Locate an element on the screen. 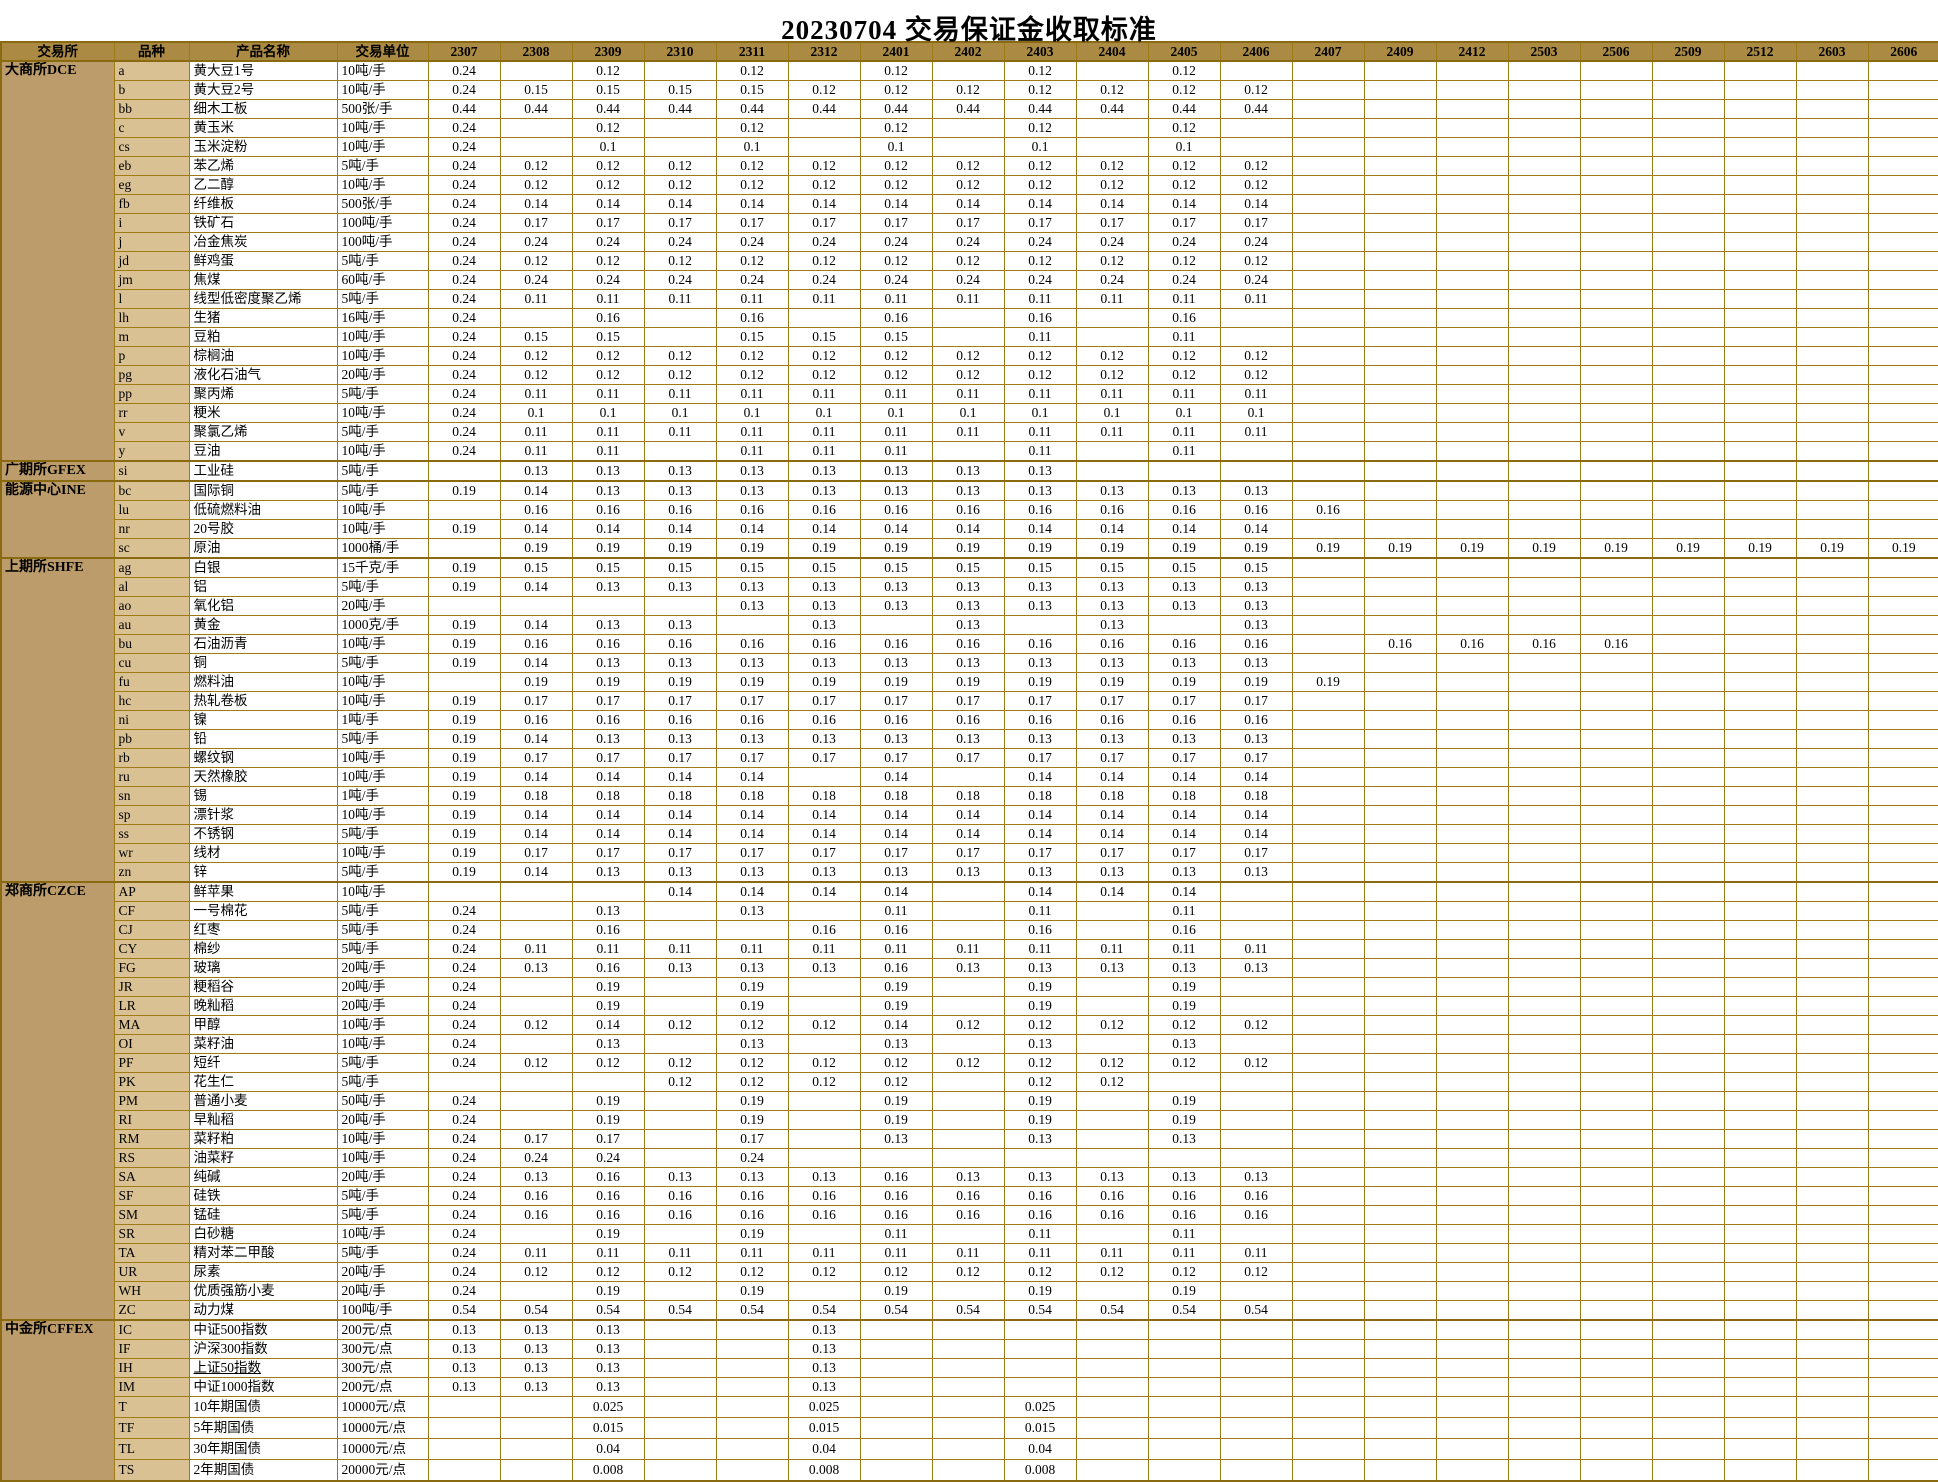 This screenshot has width=1938, height=1482. variety-code-cell: LR is located at coordinates (151, 1006).